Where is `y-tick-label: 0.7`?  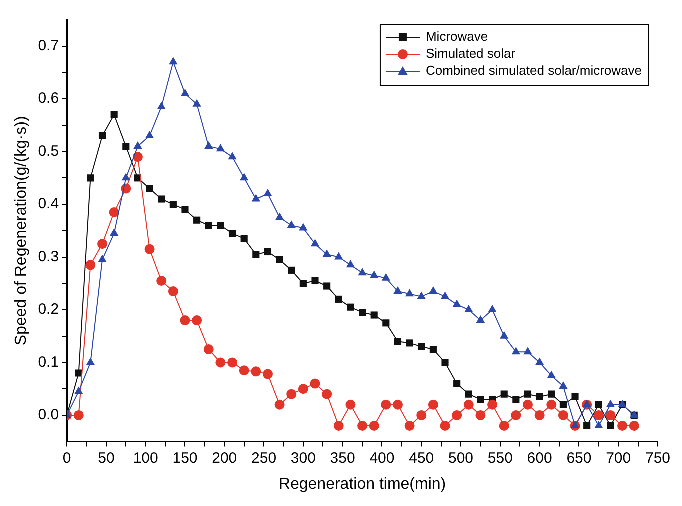
y-tick-label: 0.7 is located at coordinates (49, 46).